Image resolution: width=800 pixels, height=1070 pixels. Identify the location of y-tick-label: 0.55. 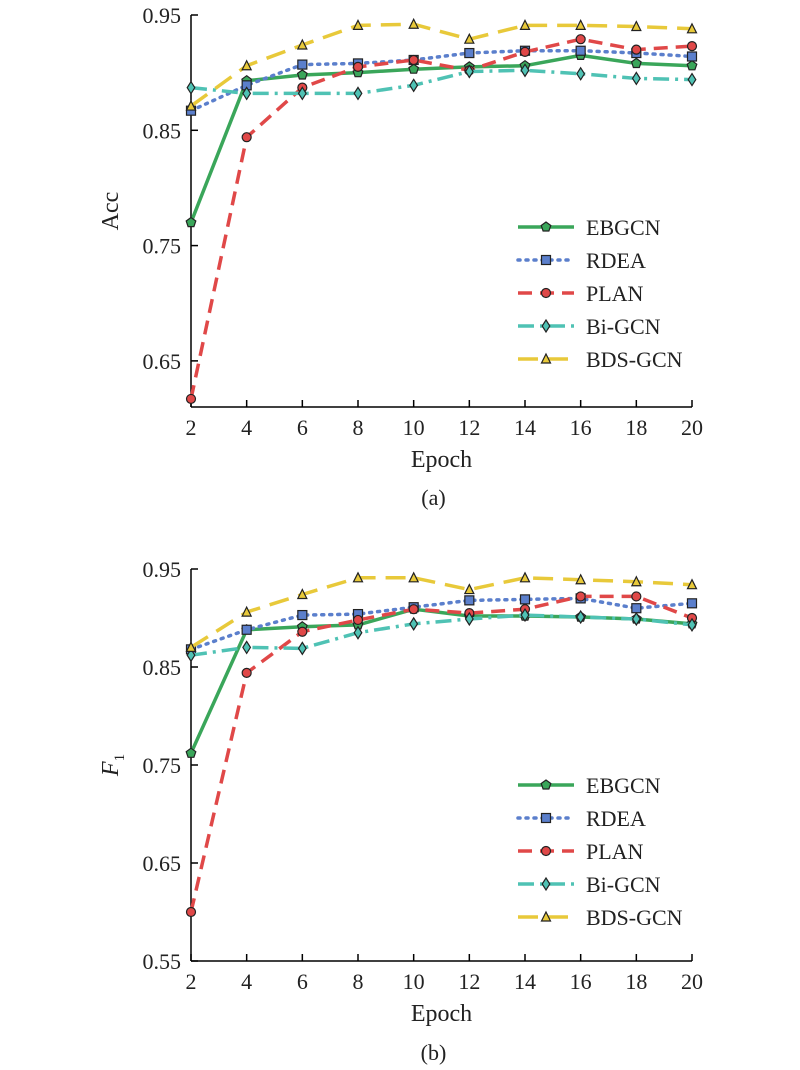
(162, 961).